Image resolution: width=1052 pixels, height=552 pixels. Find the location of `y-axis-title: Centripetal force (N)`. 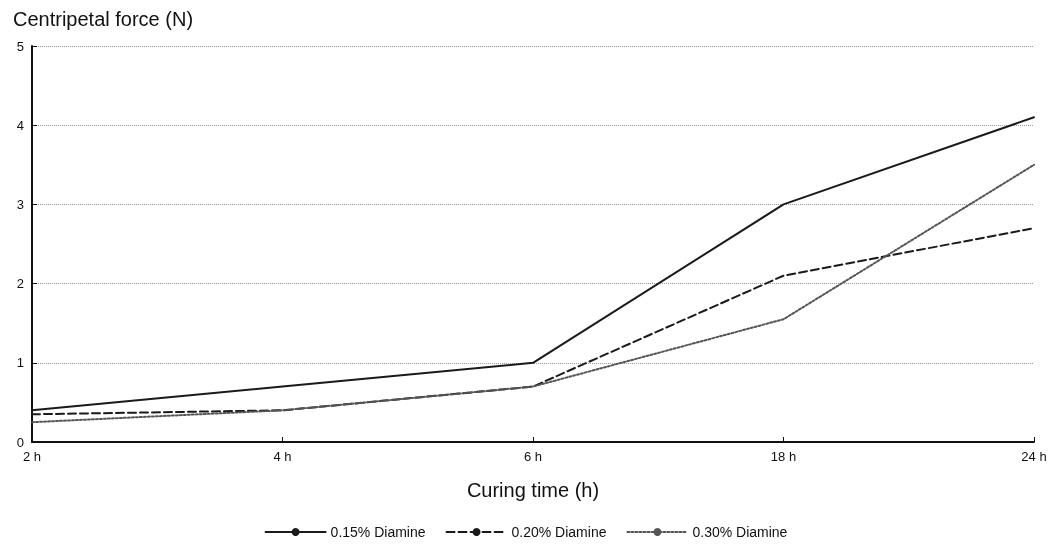

y-axis-title: Centripetal force (N) is located at coordinates (103, 19).